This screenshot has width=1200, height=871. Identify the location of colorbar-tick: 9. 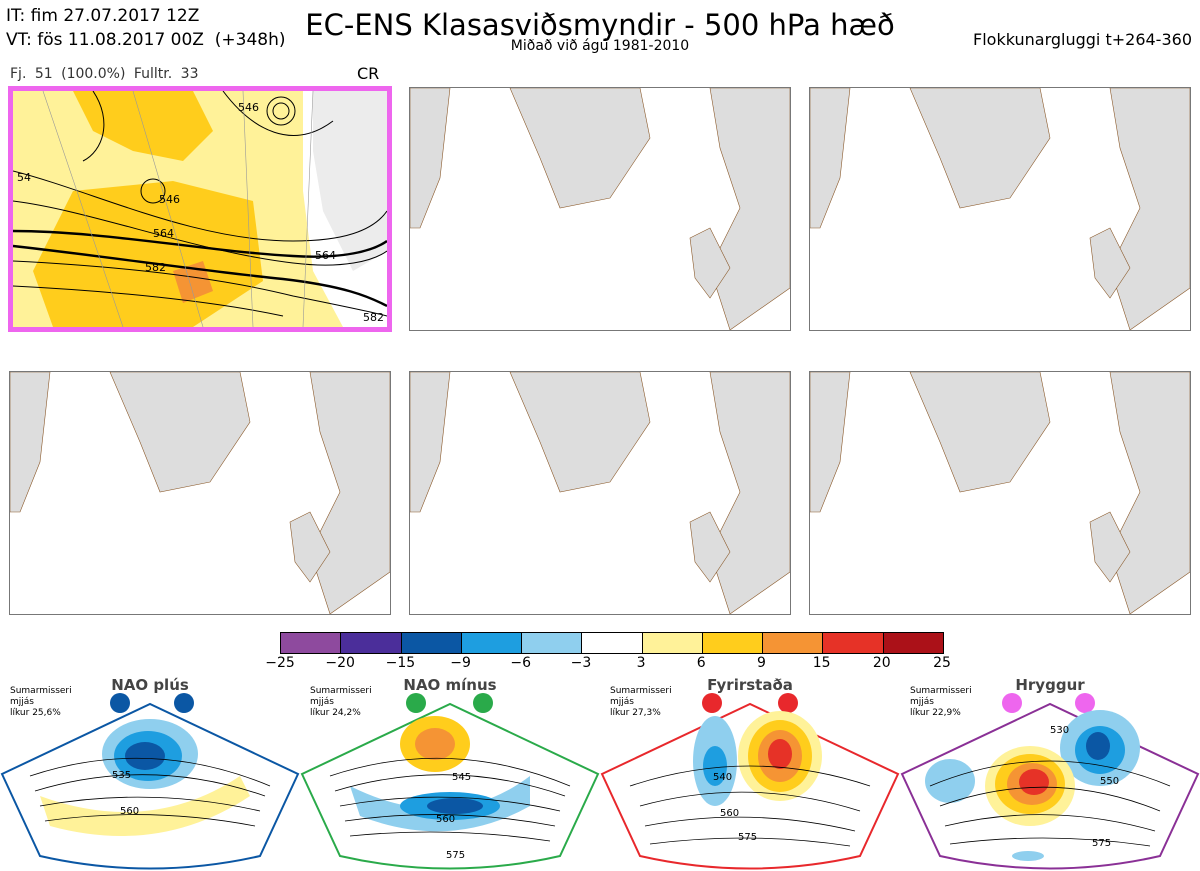
(761, 663).